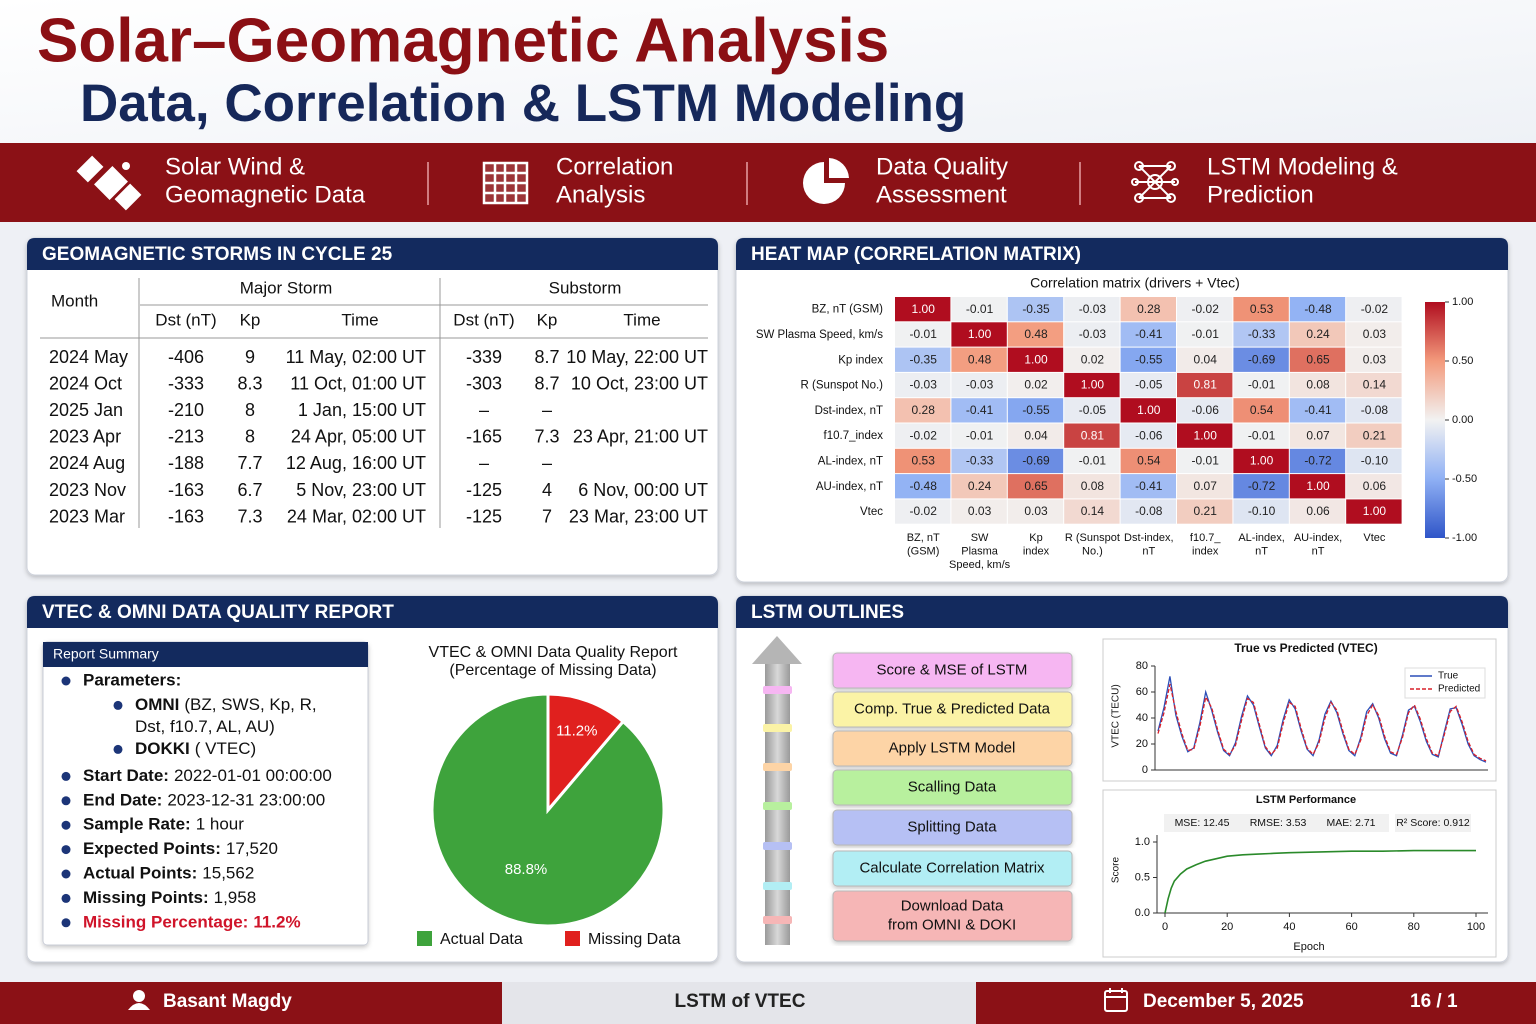 The image size is (1536, 1024). What do you see at coordinates (547, 319) in the screenshot?
I see `table-column-header: Kp` at bounding box center [547, 319].